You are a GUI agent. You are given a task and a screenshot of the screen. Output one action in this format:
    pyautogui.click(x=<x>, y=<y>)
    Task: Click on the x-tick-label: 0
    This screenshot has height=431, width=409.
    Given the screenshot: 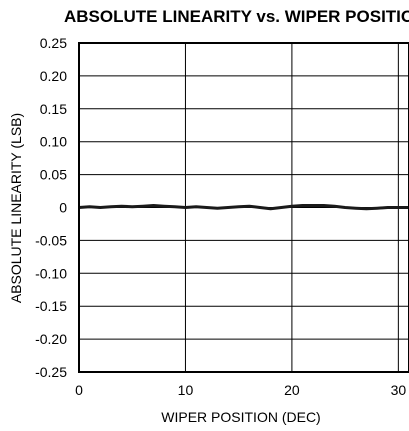 What is the action you would take?
    pyautogui.click(x=79, y=390)
    